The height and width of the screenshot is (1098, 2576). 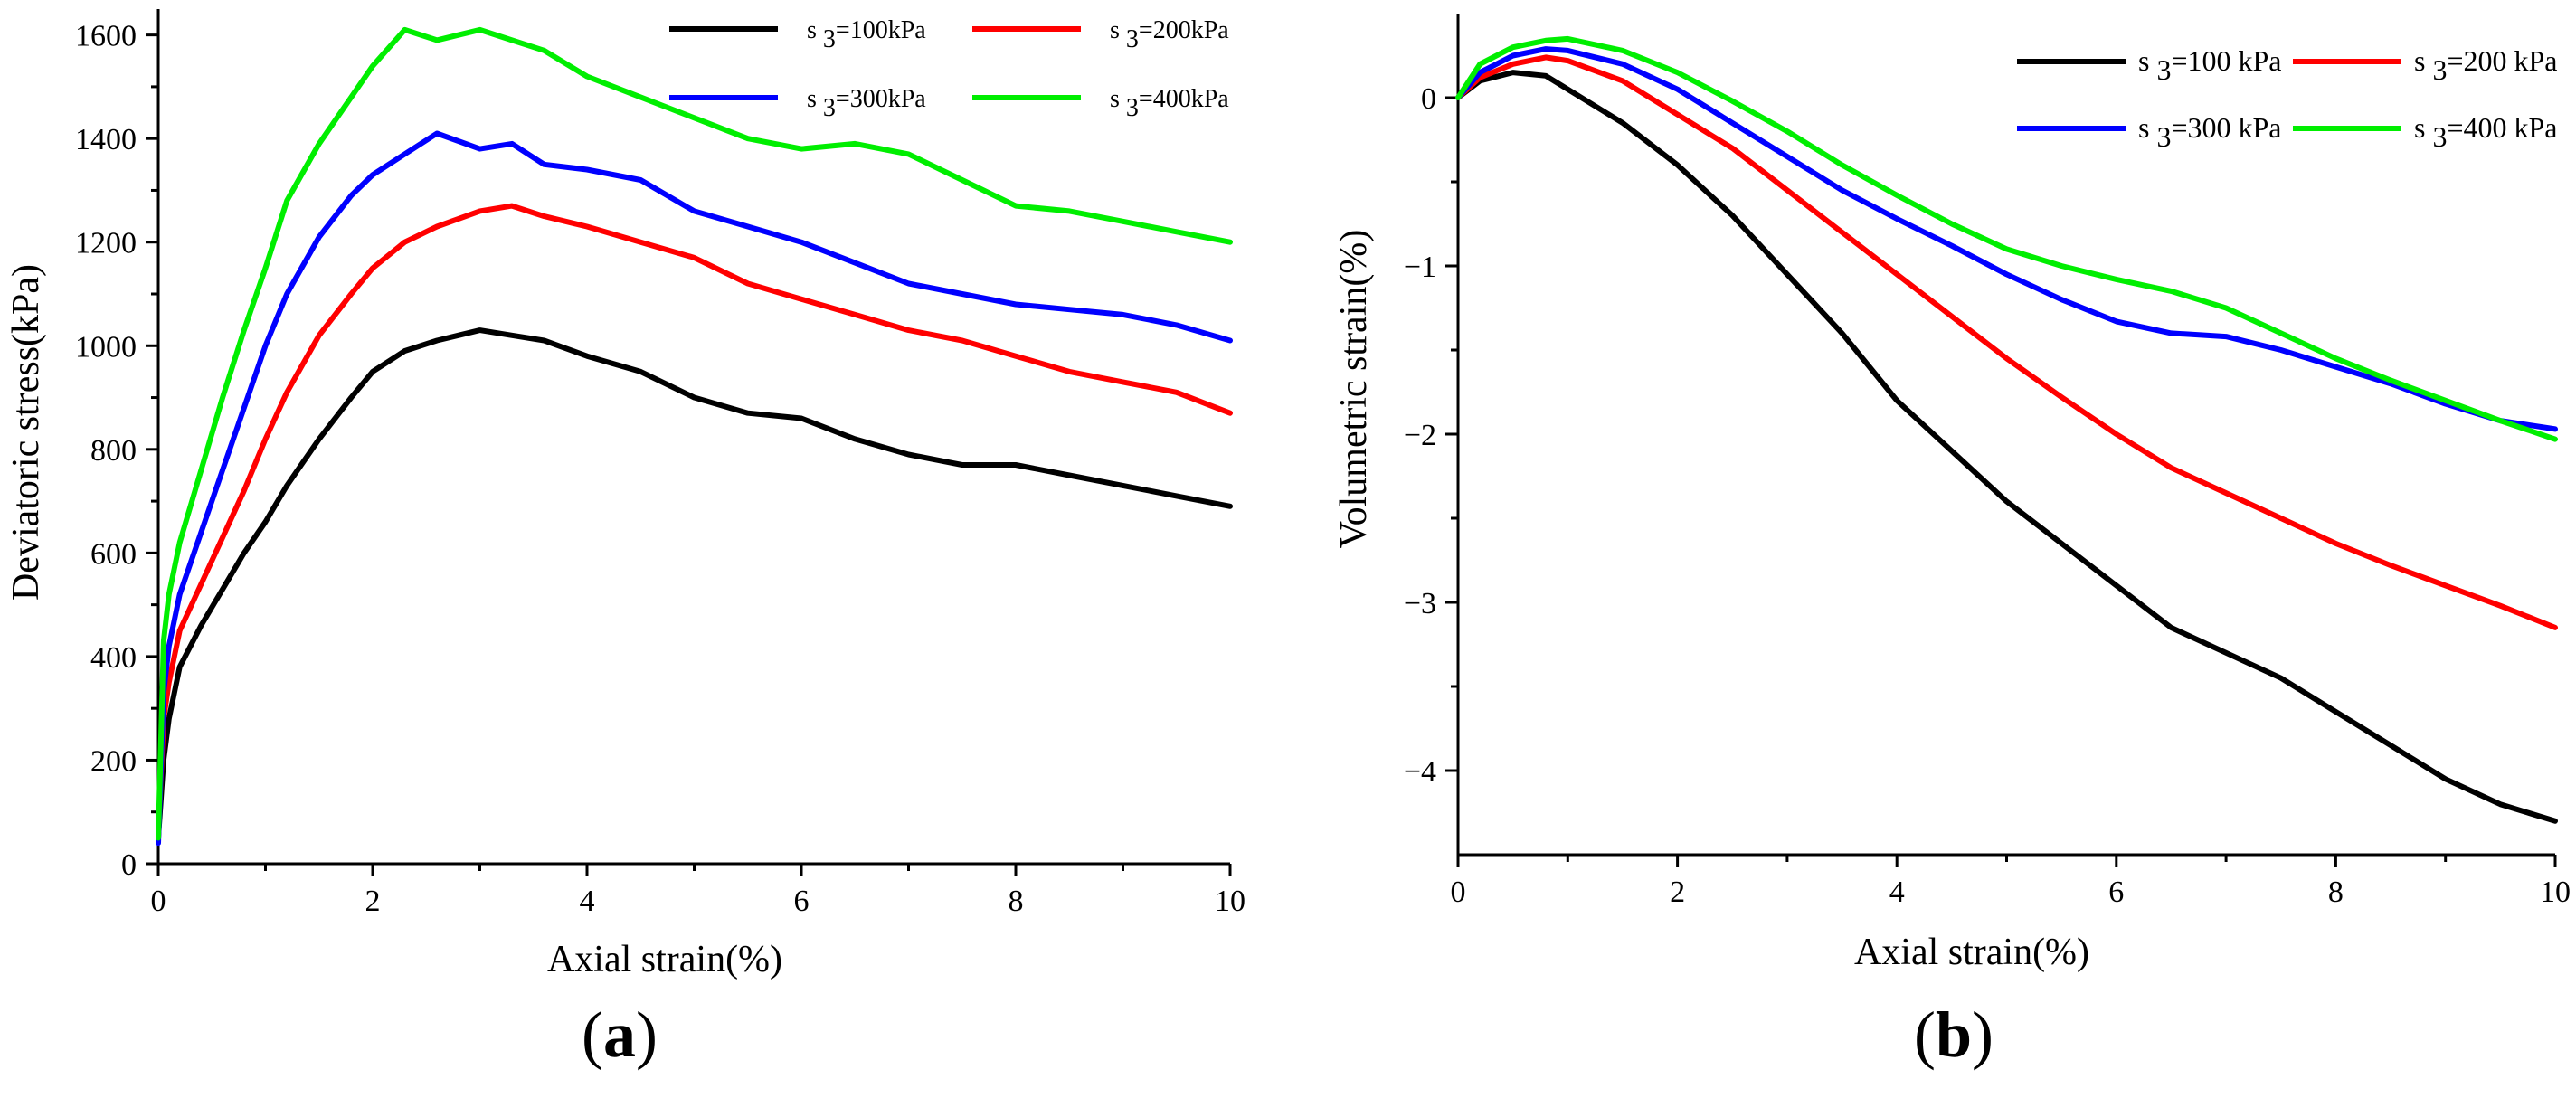 What do you see at coordinates (114, 761) in the screenshot?
I see `panel-a-y-tick-label: 200` at bounding box center [114, 761].